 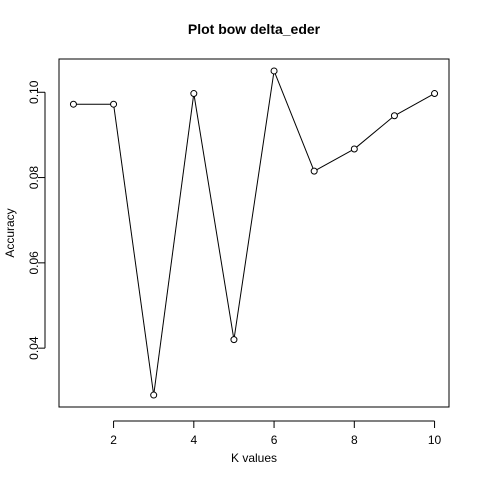 I want to click on x-tick-label: 8, so click(x=354, y=440).